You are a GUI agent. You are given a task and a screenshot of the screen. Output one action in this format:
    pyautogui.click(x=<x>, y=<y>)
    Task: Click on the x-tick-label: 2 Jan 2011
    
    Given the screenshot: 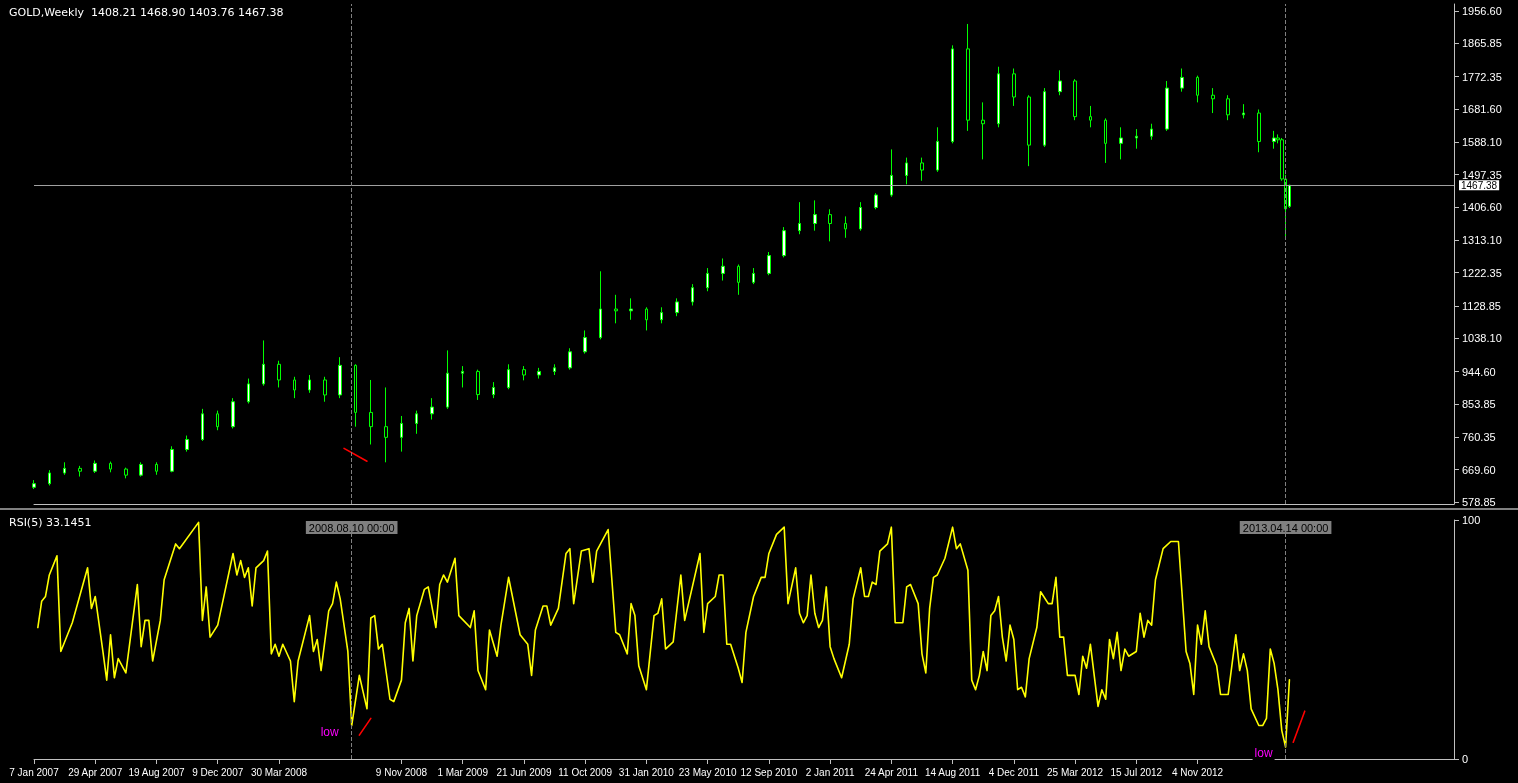 What is the action you would take?
    pyautogui.click(x=830, y=772)
    